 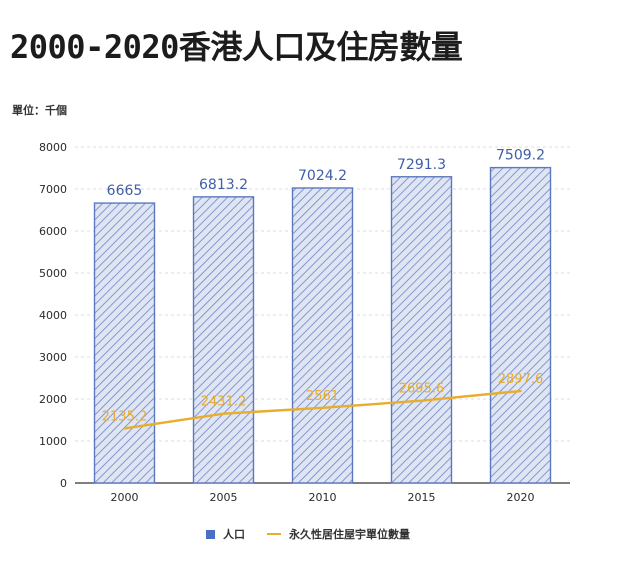 I want to click on line-value-label: 2431.2, so click(x=224, y=402).